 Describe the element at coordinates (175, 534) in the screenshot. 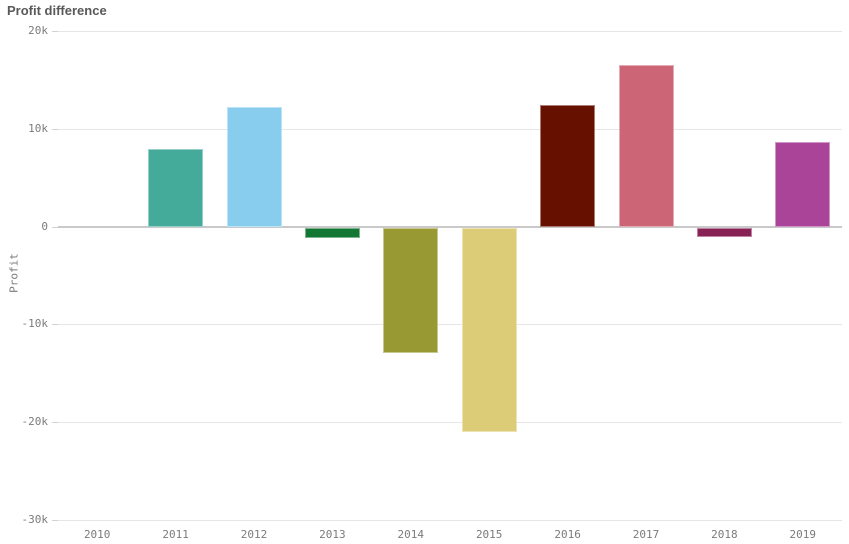

I see `x-tick-label-2011: 2011` at that location.